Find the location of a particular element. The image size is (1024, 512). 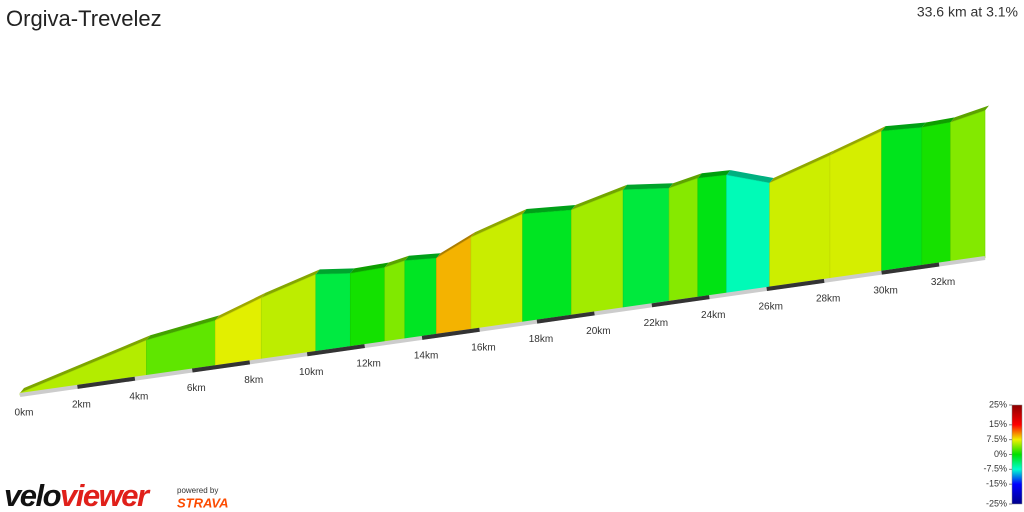

colorbar-rect is located at coordinates (1017, 454).